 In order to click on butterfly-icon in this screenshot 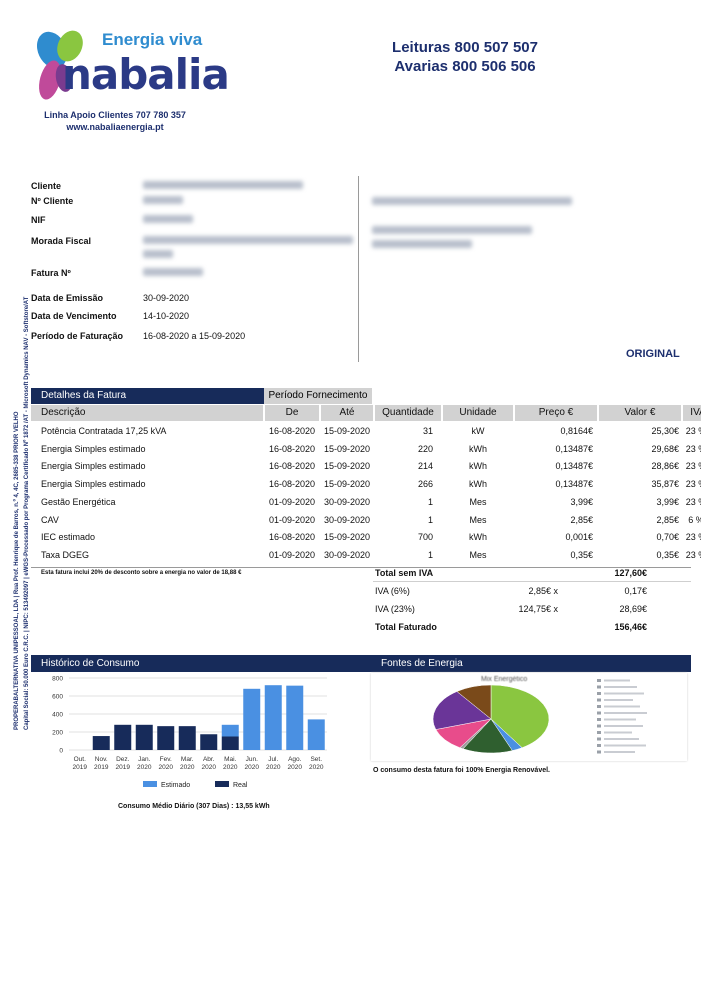, I will do `click(59, 65)`.